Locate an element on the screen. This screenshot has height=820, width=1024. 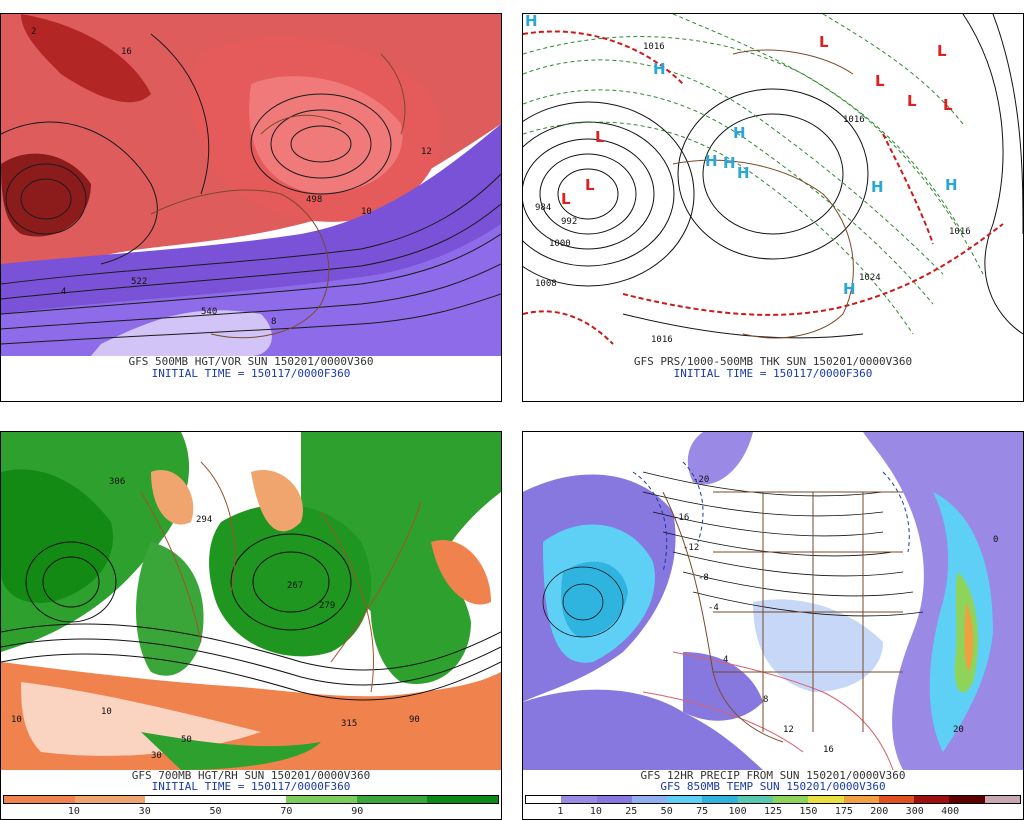
colorbar-tick-label: 400 is located at coordinates (950, 811).